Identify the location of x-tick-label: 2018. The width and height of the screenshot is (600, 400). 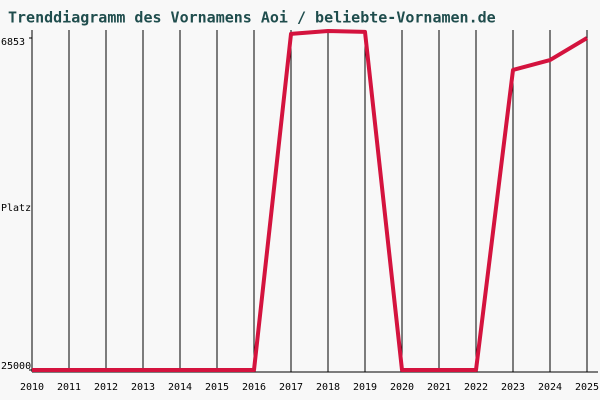
(328, 387).